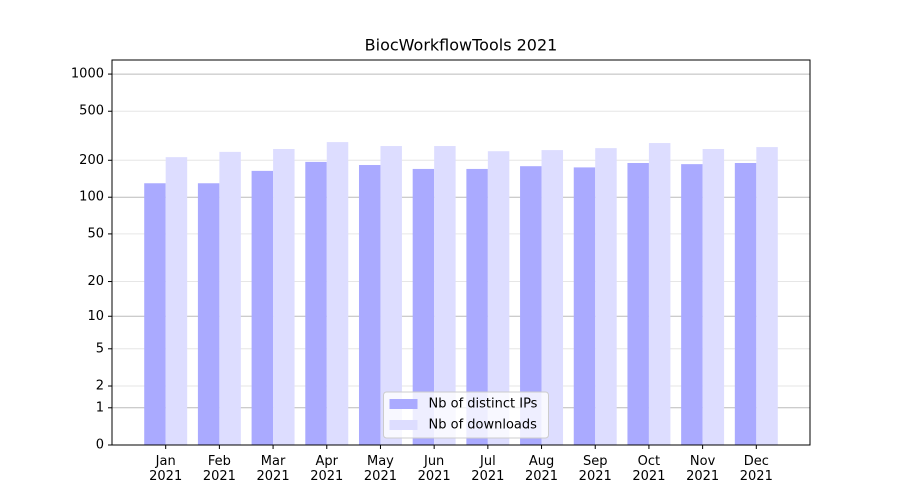  Describe the element at coordinates (91, 160) in the screenshot. I see `y-tick-label: 200` at that location.